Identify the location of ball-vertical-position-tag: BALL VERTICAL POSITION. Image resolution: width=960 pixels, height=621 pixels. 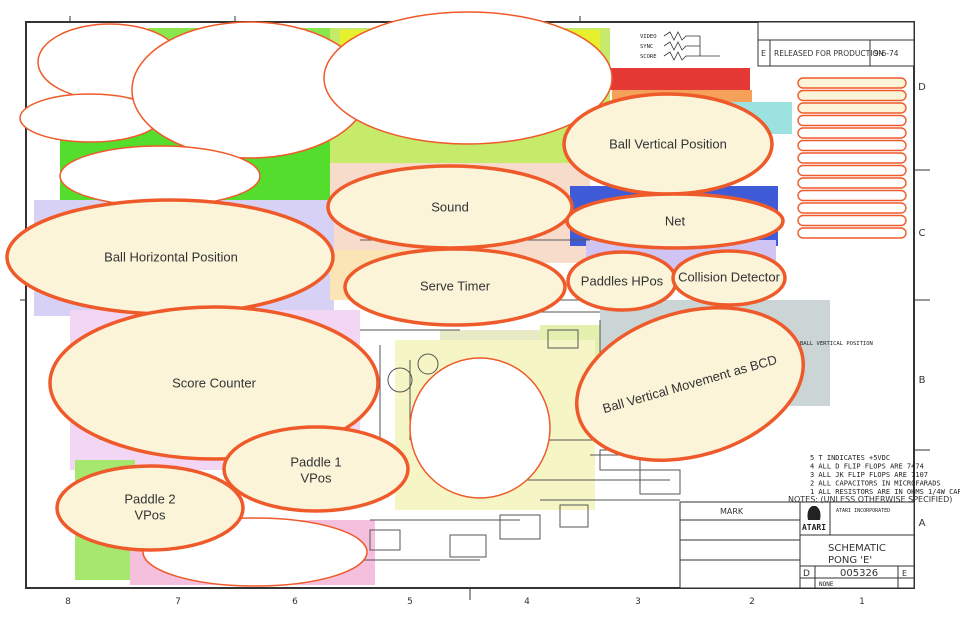
(836, 344).